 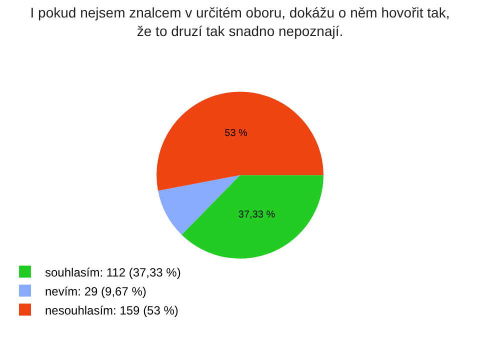 I want to click on legend-label: nevím: 29 (9,67 %), so click(x=95, y=291).